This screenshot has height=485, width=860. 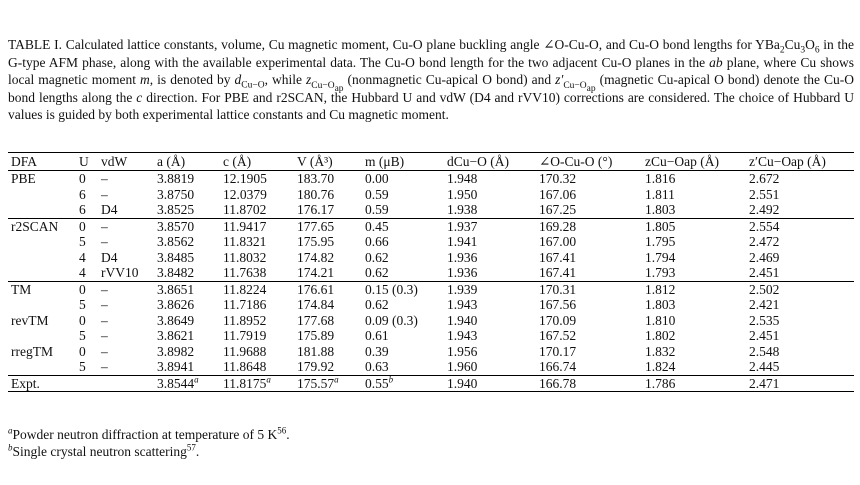 What do you see at coordinates (245, 304) in the screenshot?
I see `cell-c: 11.7186` at bounding box center [245, 304].